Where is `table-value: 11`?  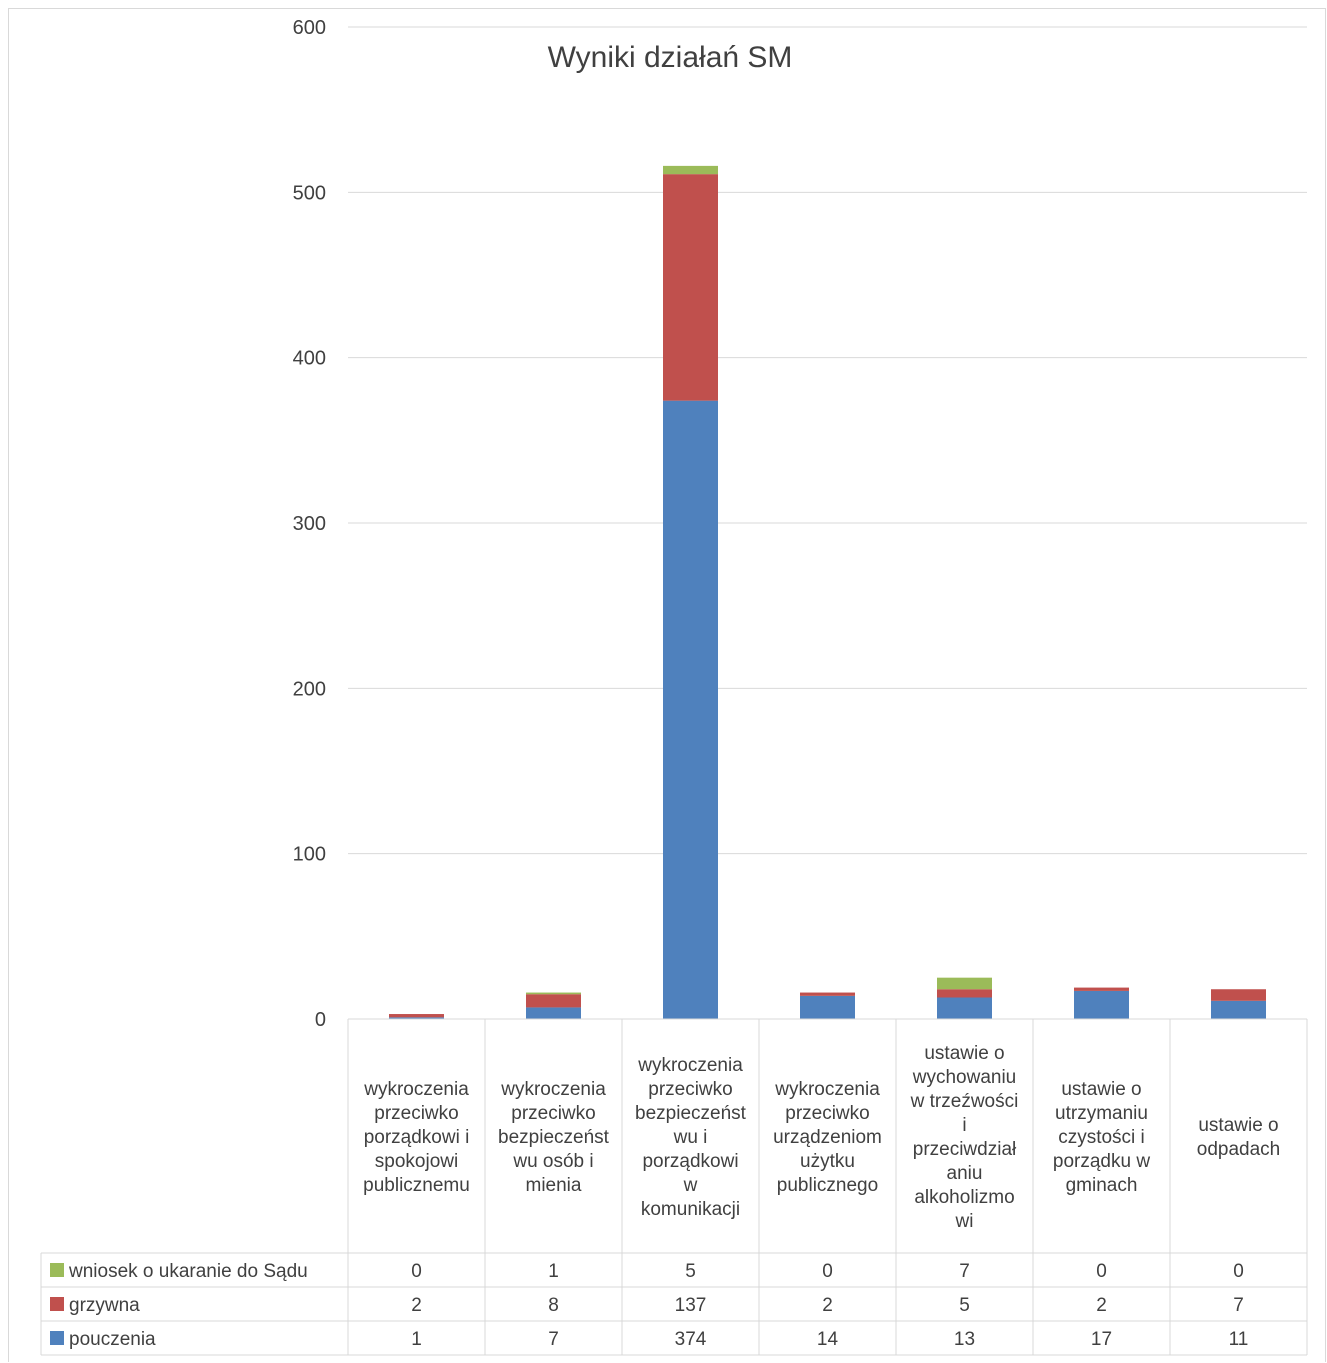
table-value: 11 is located at coordinates (1239, 1339).